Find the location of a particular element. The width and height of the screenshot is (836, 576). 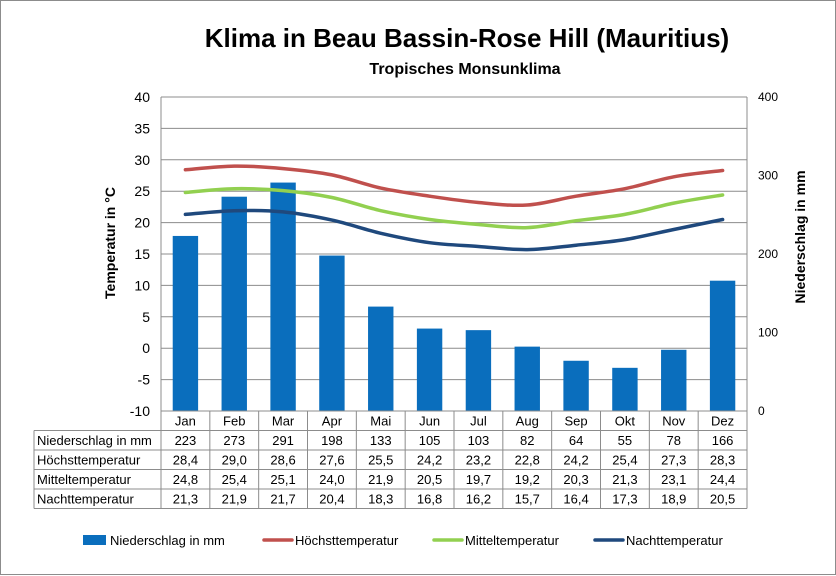

y-tick-left-label: 25 is located at coordinates (142, 191).